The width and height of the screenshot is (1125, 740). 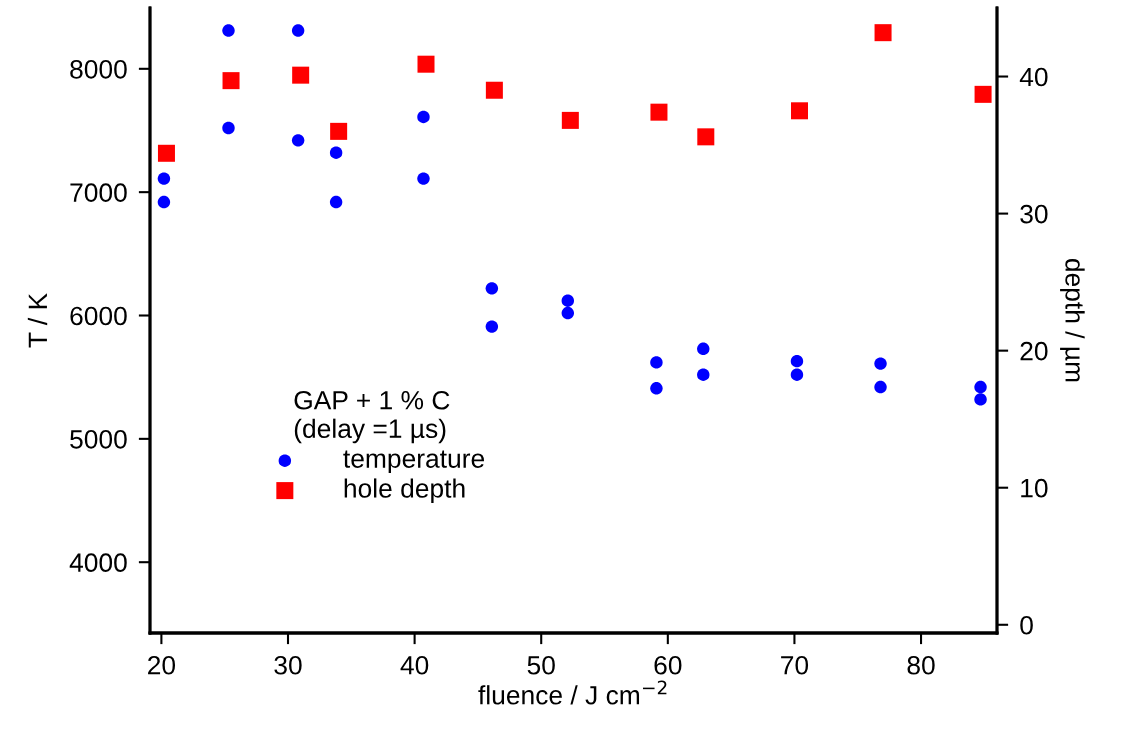 What do you see at coordinates (98, 439) in the screenshot?
I see `y-tick-label: 5000` at bounding box center [98, 439].